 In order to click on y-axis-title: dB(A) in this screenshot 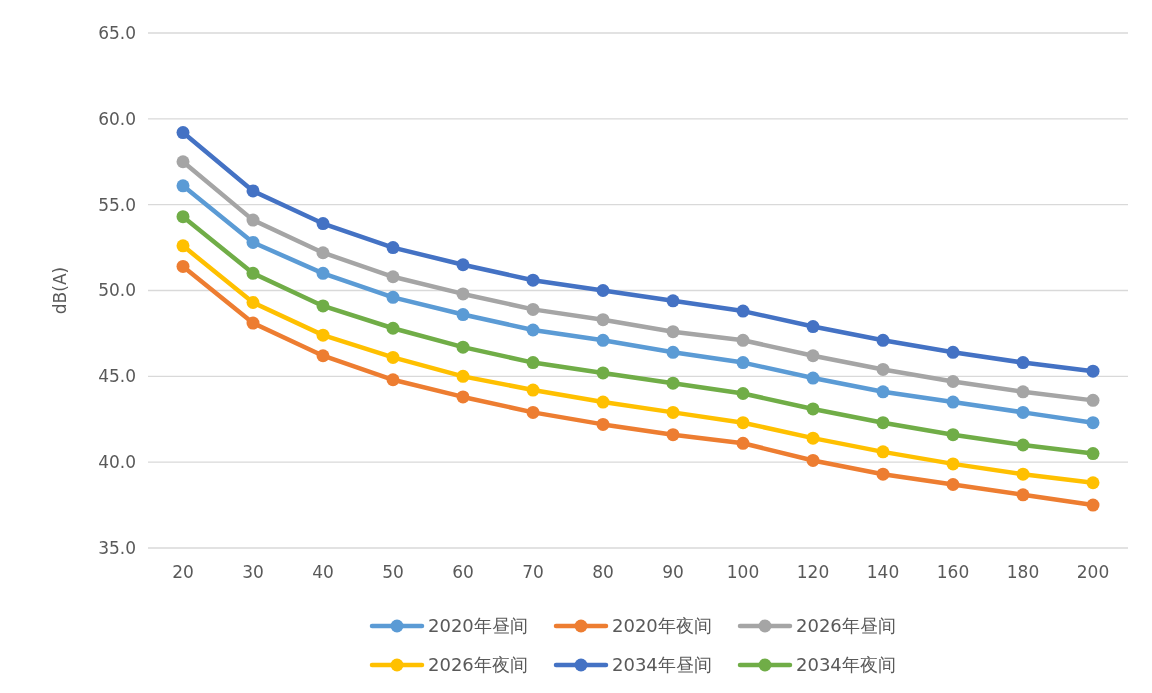, I will do `click(60, 290)`.